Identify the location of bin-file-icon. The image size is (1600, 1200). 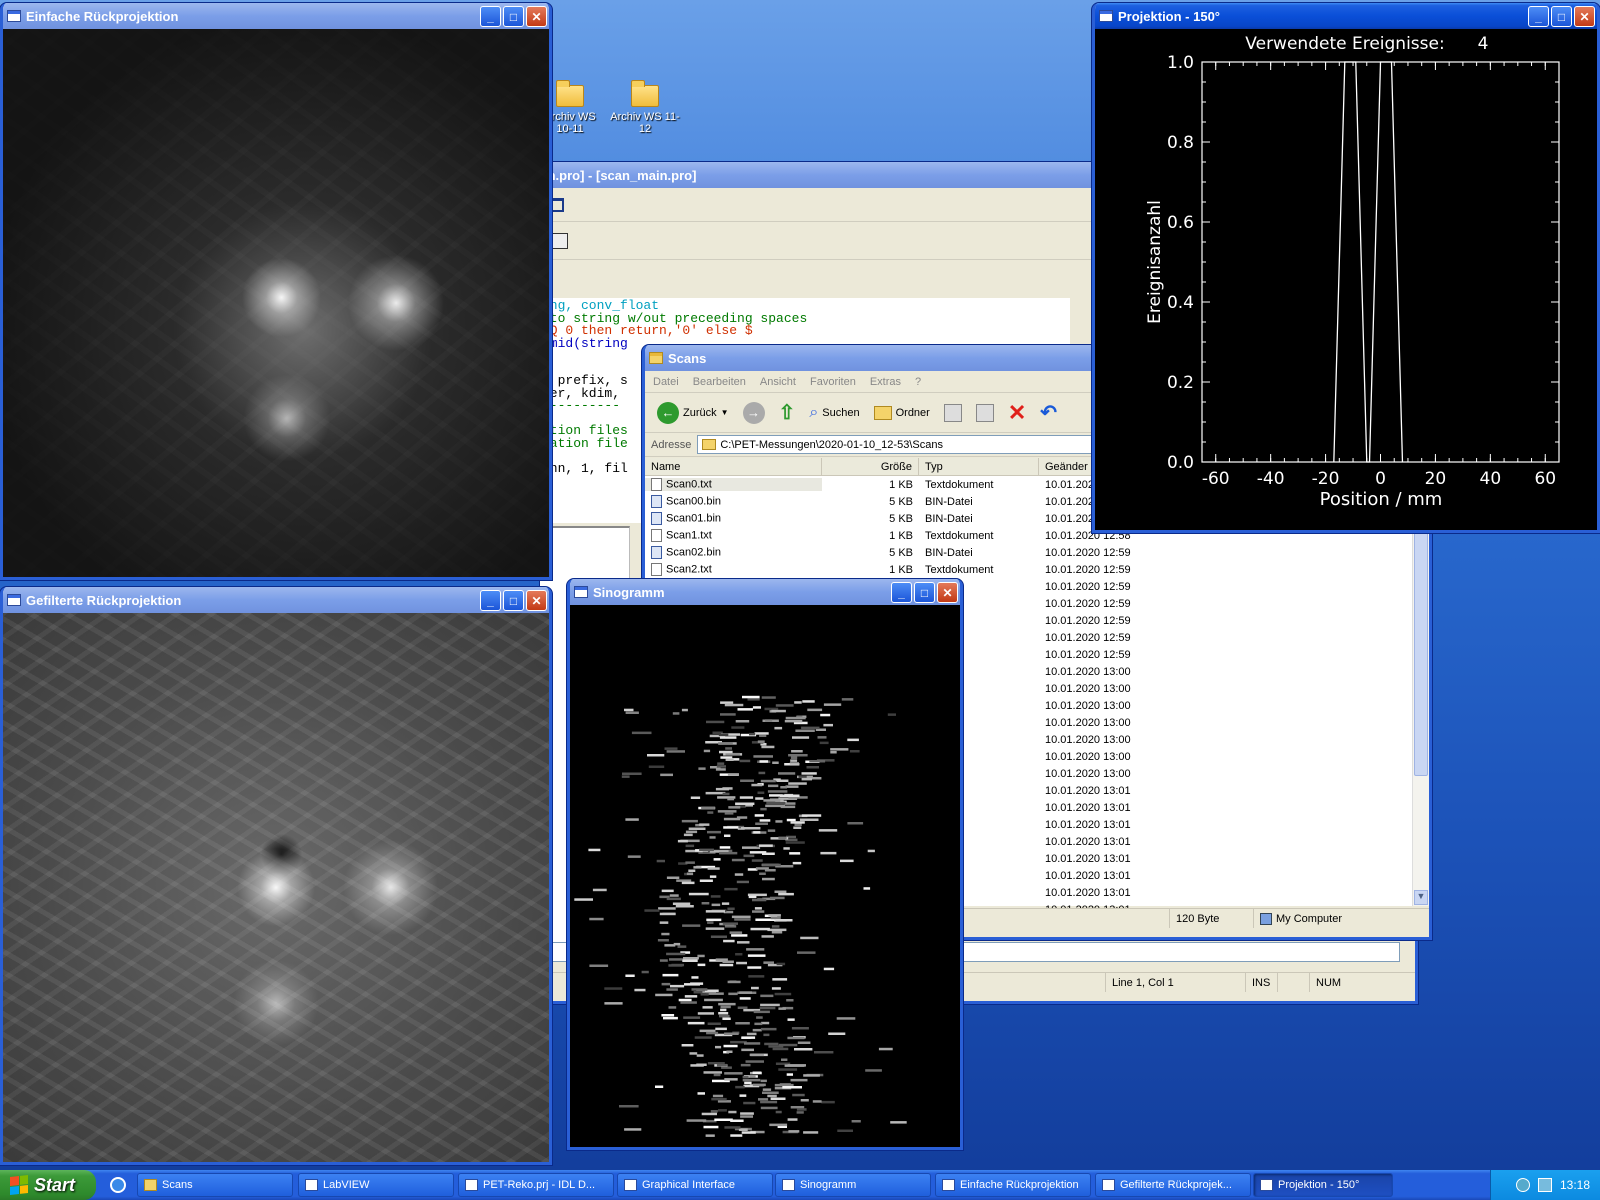
(656, 501).